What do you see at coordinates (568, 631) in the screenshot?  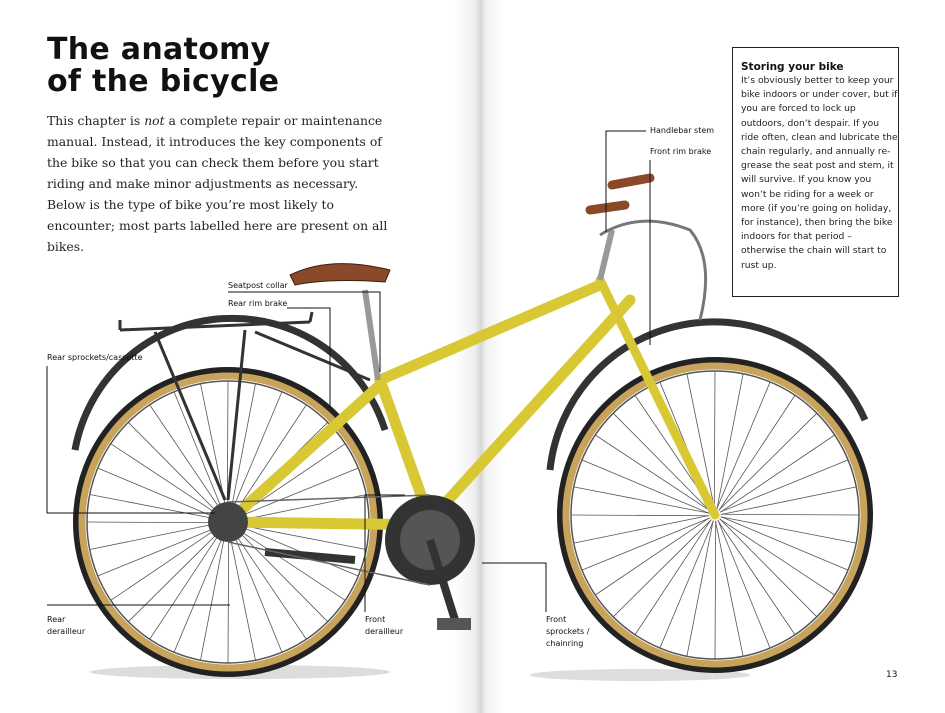 I see `label-front-sprockets: Front sprockets / chainring` at bounding box center [568, 631].